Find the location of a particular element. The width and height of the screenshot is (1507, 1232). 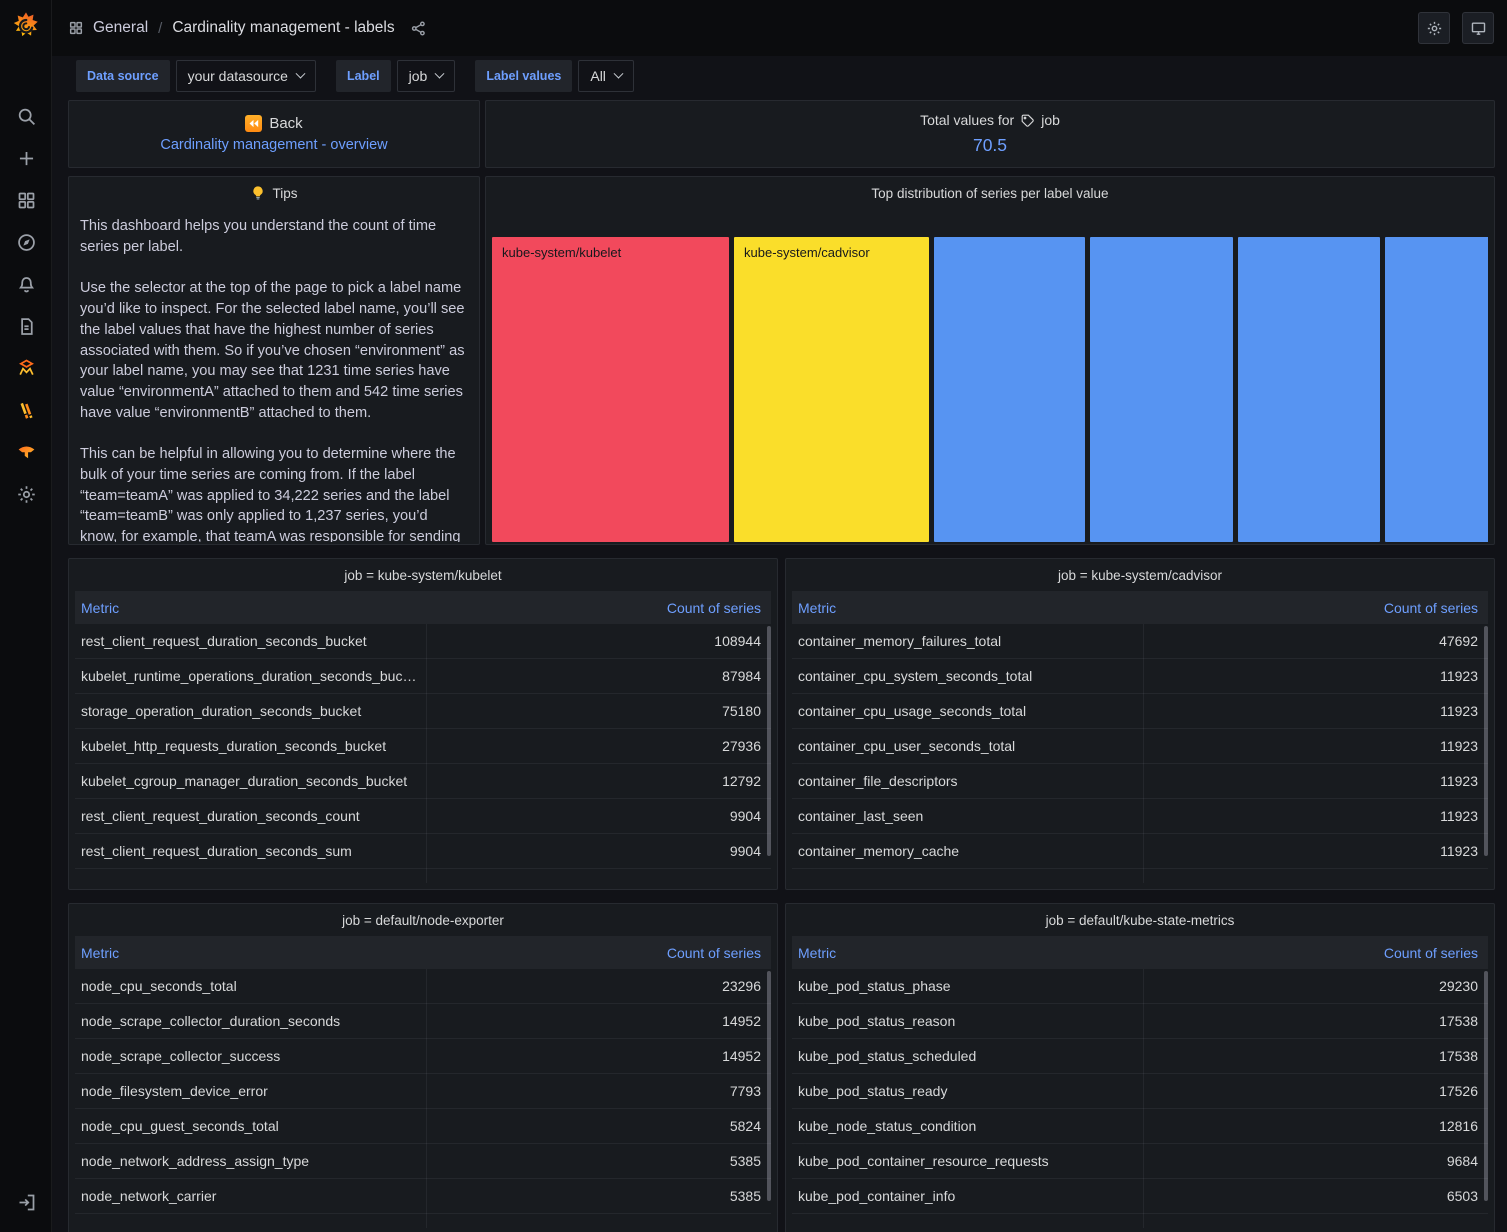

table-row: node_filesystem_device_error 7793 is located at coordinates (423, 1091).